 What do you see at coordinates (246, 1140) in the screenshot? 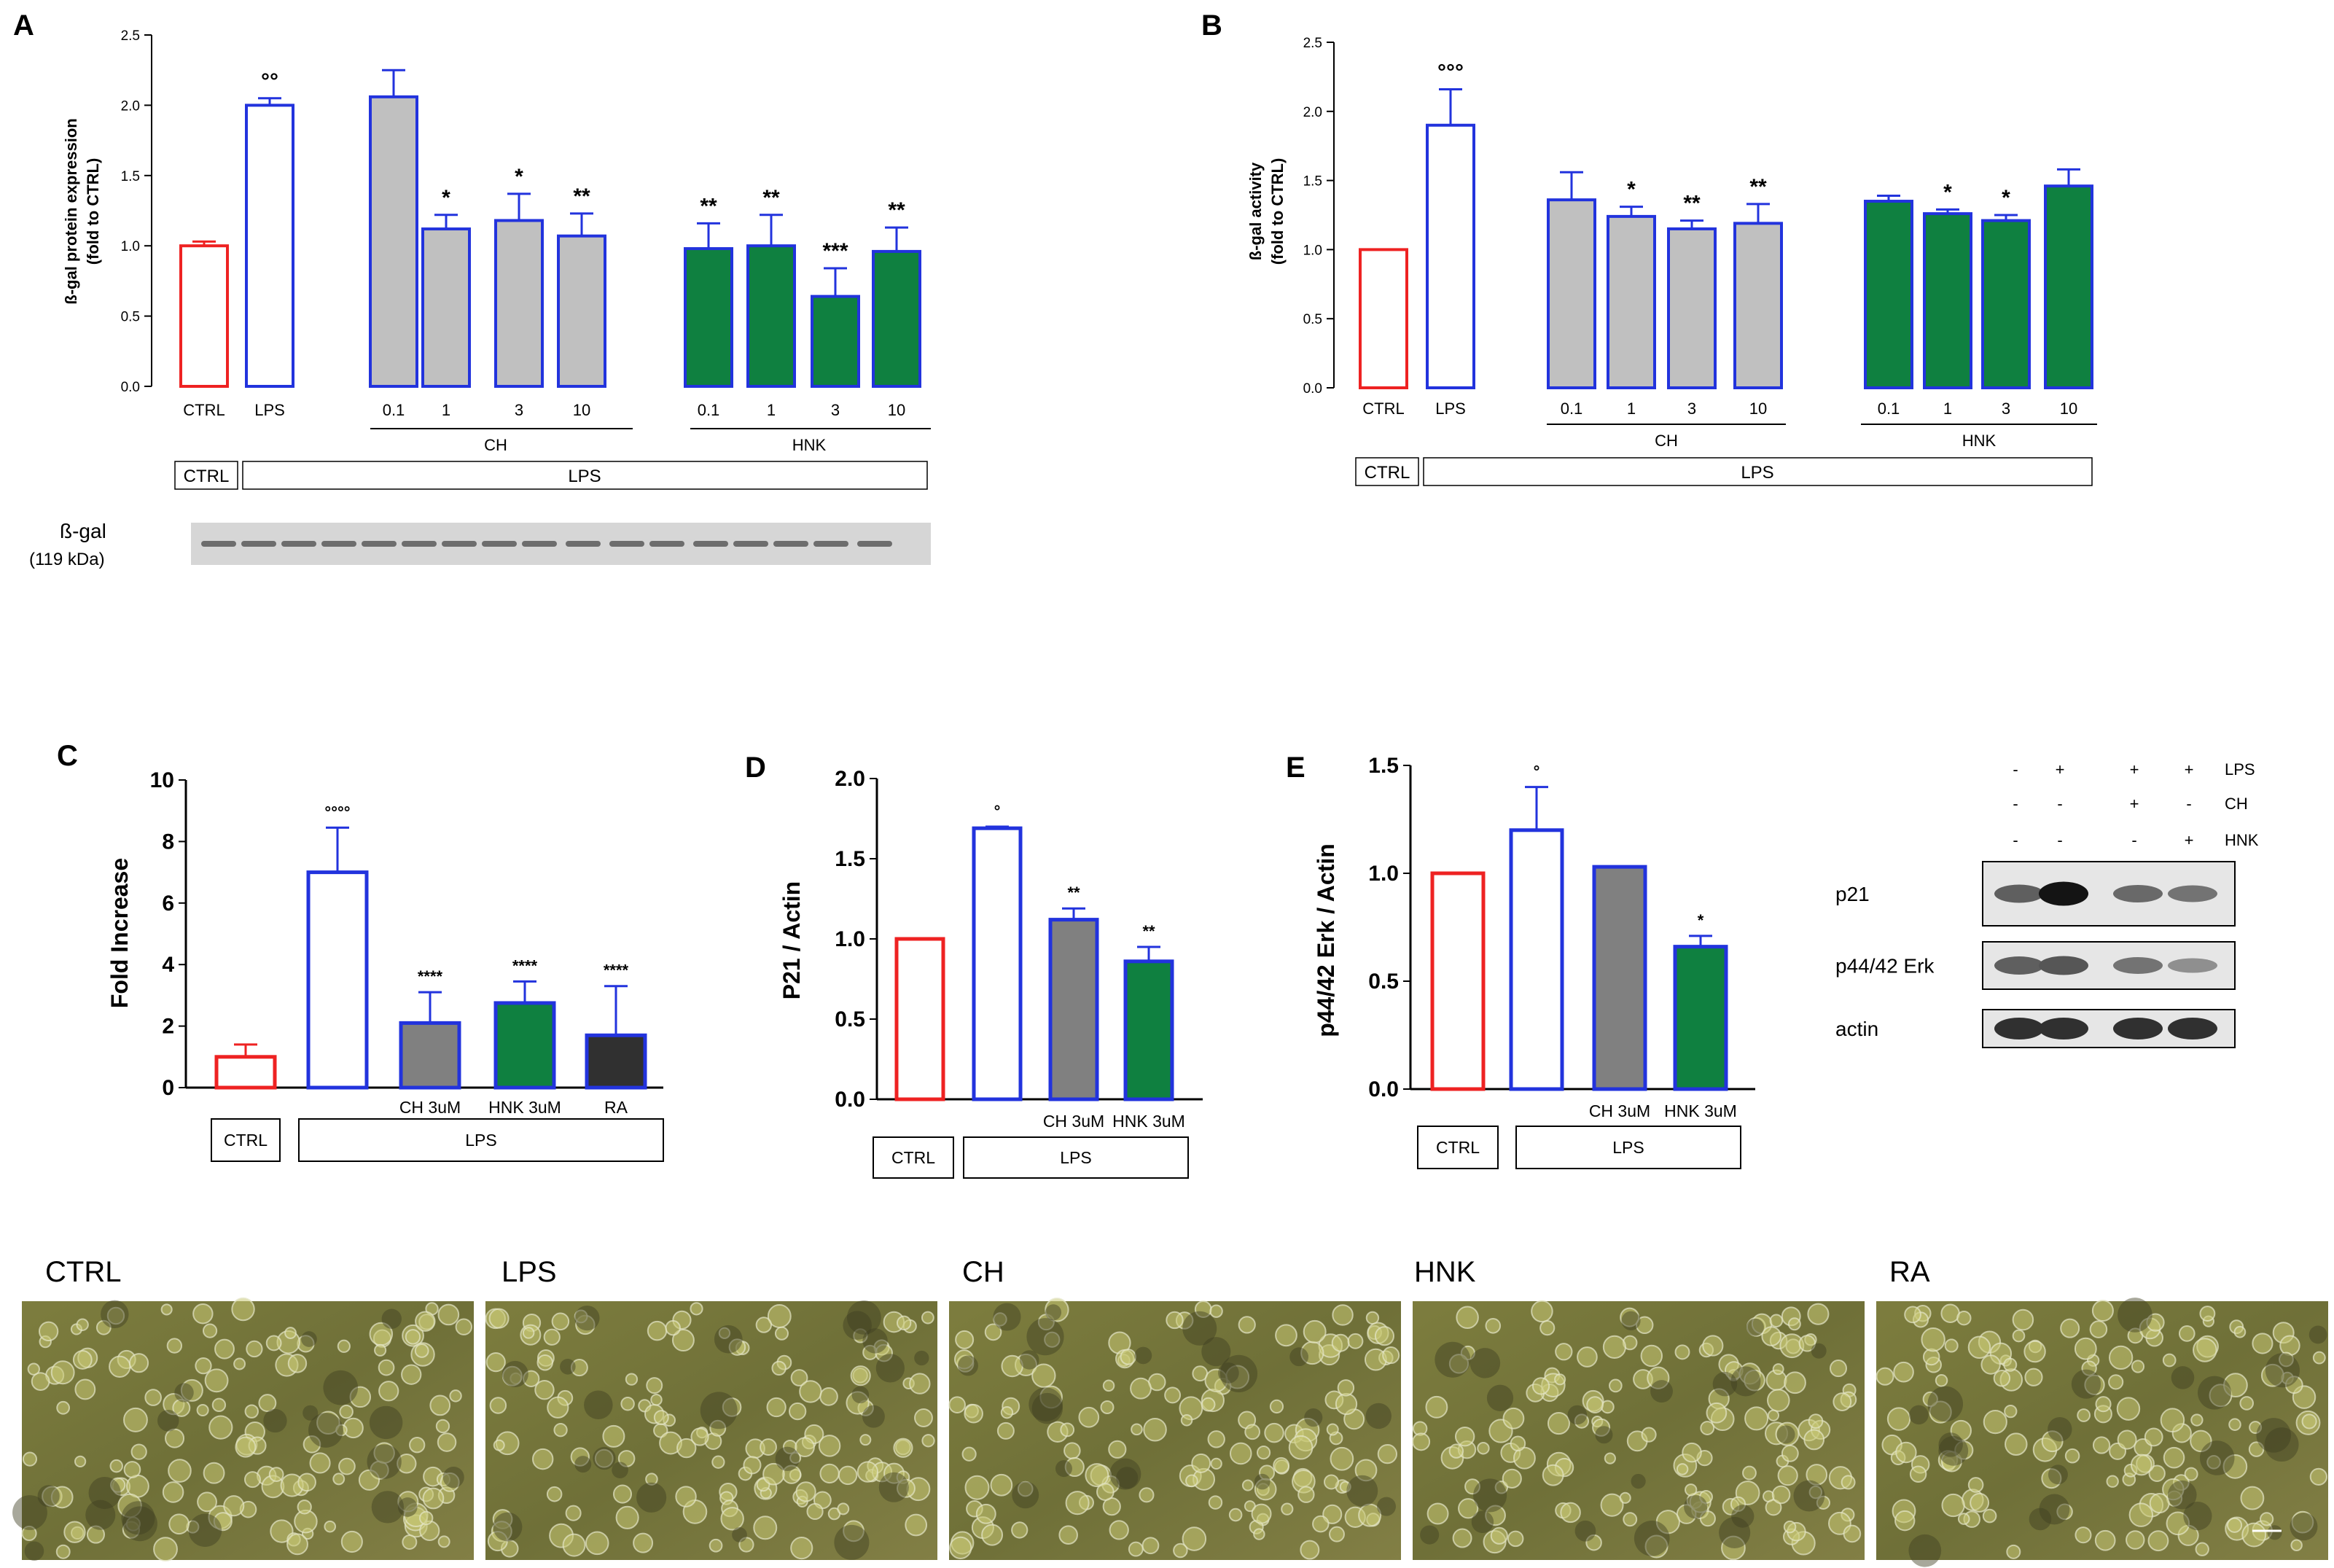
I see `condition-box-ctrl` at bounding box center [246, 1140].